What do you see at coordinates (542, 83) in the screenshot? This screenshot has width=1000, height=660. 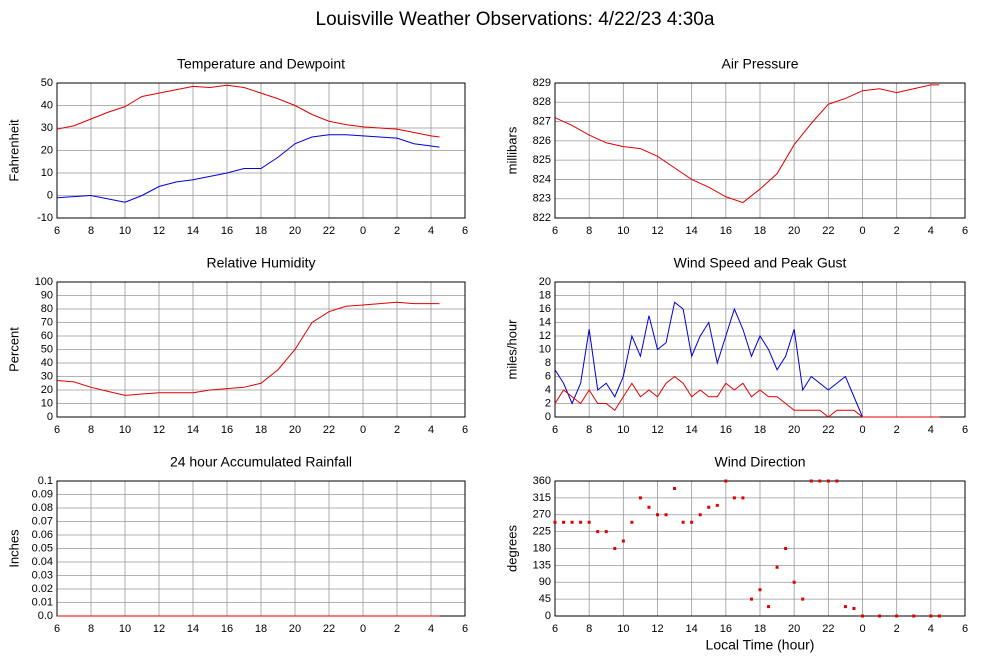 I see `y-tick-label: 829` at bounding box center [542, 83].